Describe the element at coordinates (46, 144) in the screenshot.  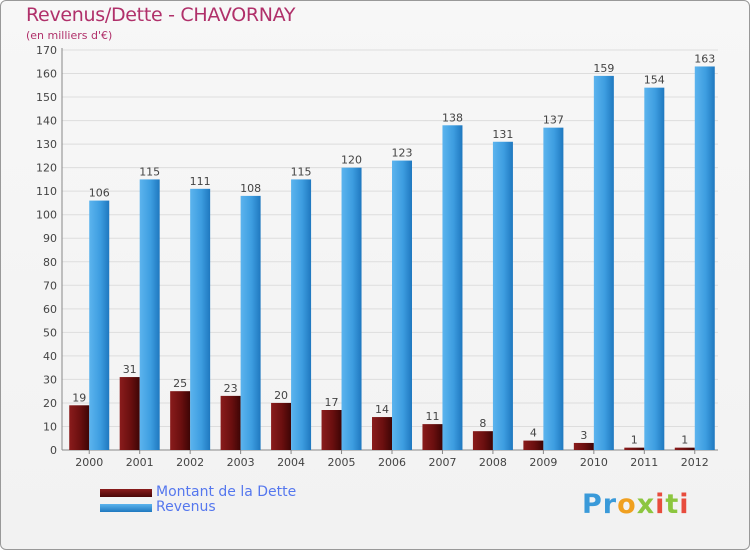
I see `y-tick-label: 130` at that location.